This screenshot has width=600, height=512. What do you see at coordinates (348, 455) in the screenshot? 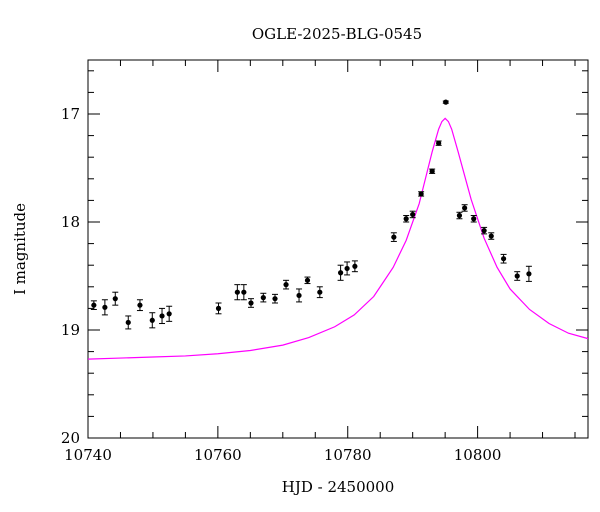
I see `x-tick-label: 10780` at bounding box center [348, 455].